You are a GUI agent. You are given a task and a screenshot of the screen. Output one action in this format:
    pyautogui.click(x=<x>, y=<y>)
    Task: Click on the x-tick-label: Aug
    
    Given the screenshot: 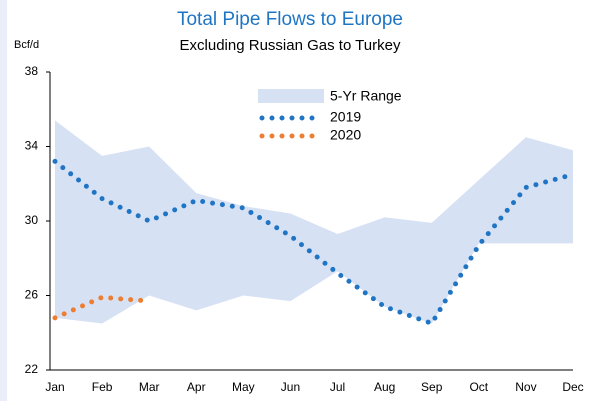 What is the action you would take?
    pyautogui.click(x=384, y=387)
    